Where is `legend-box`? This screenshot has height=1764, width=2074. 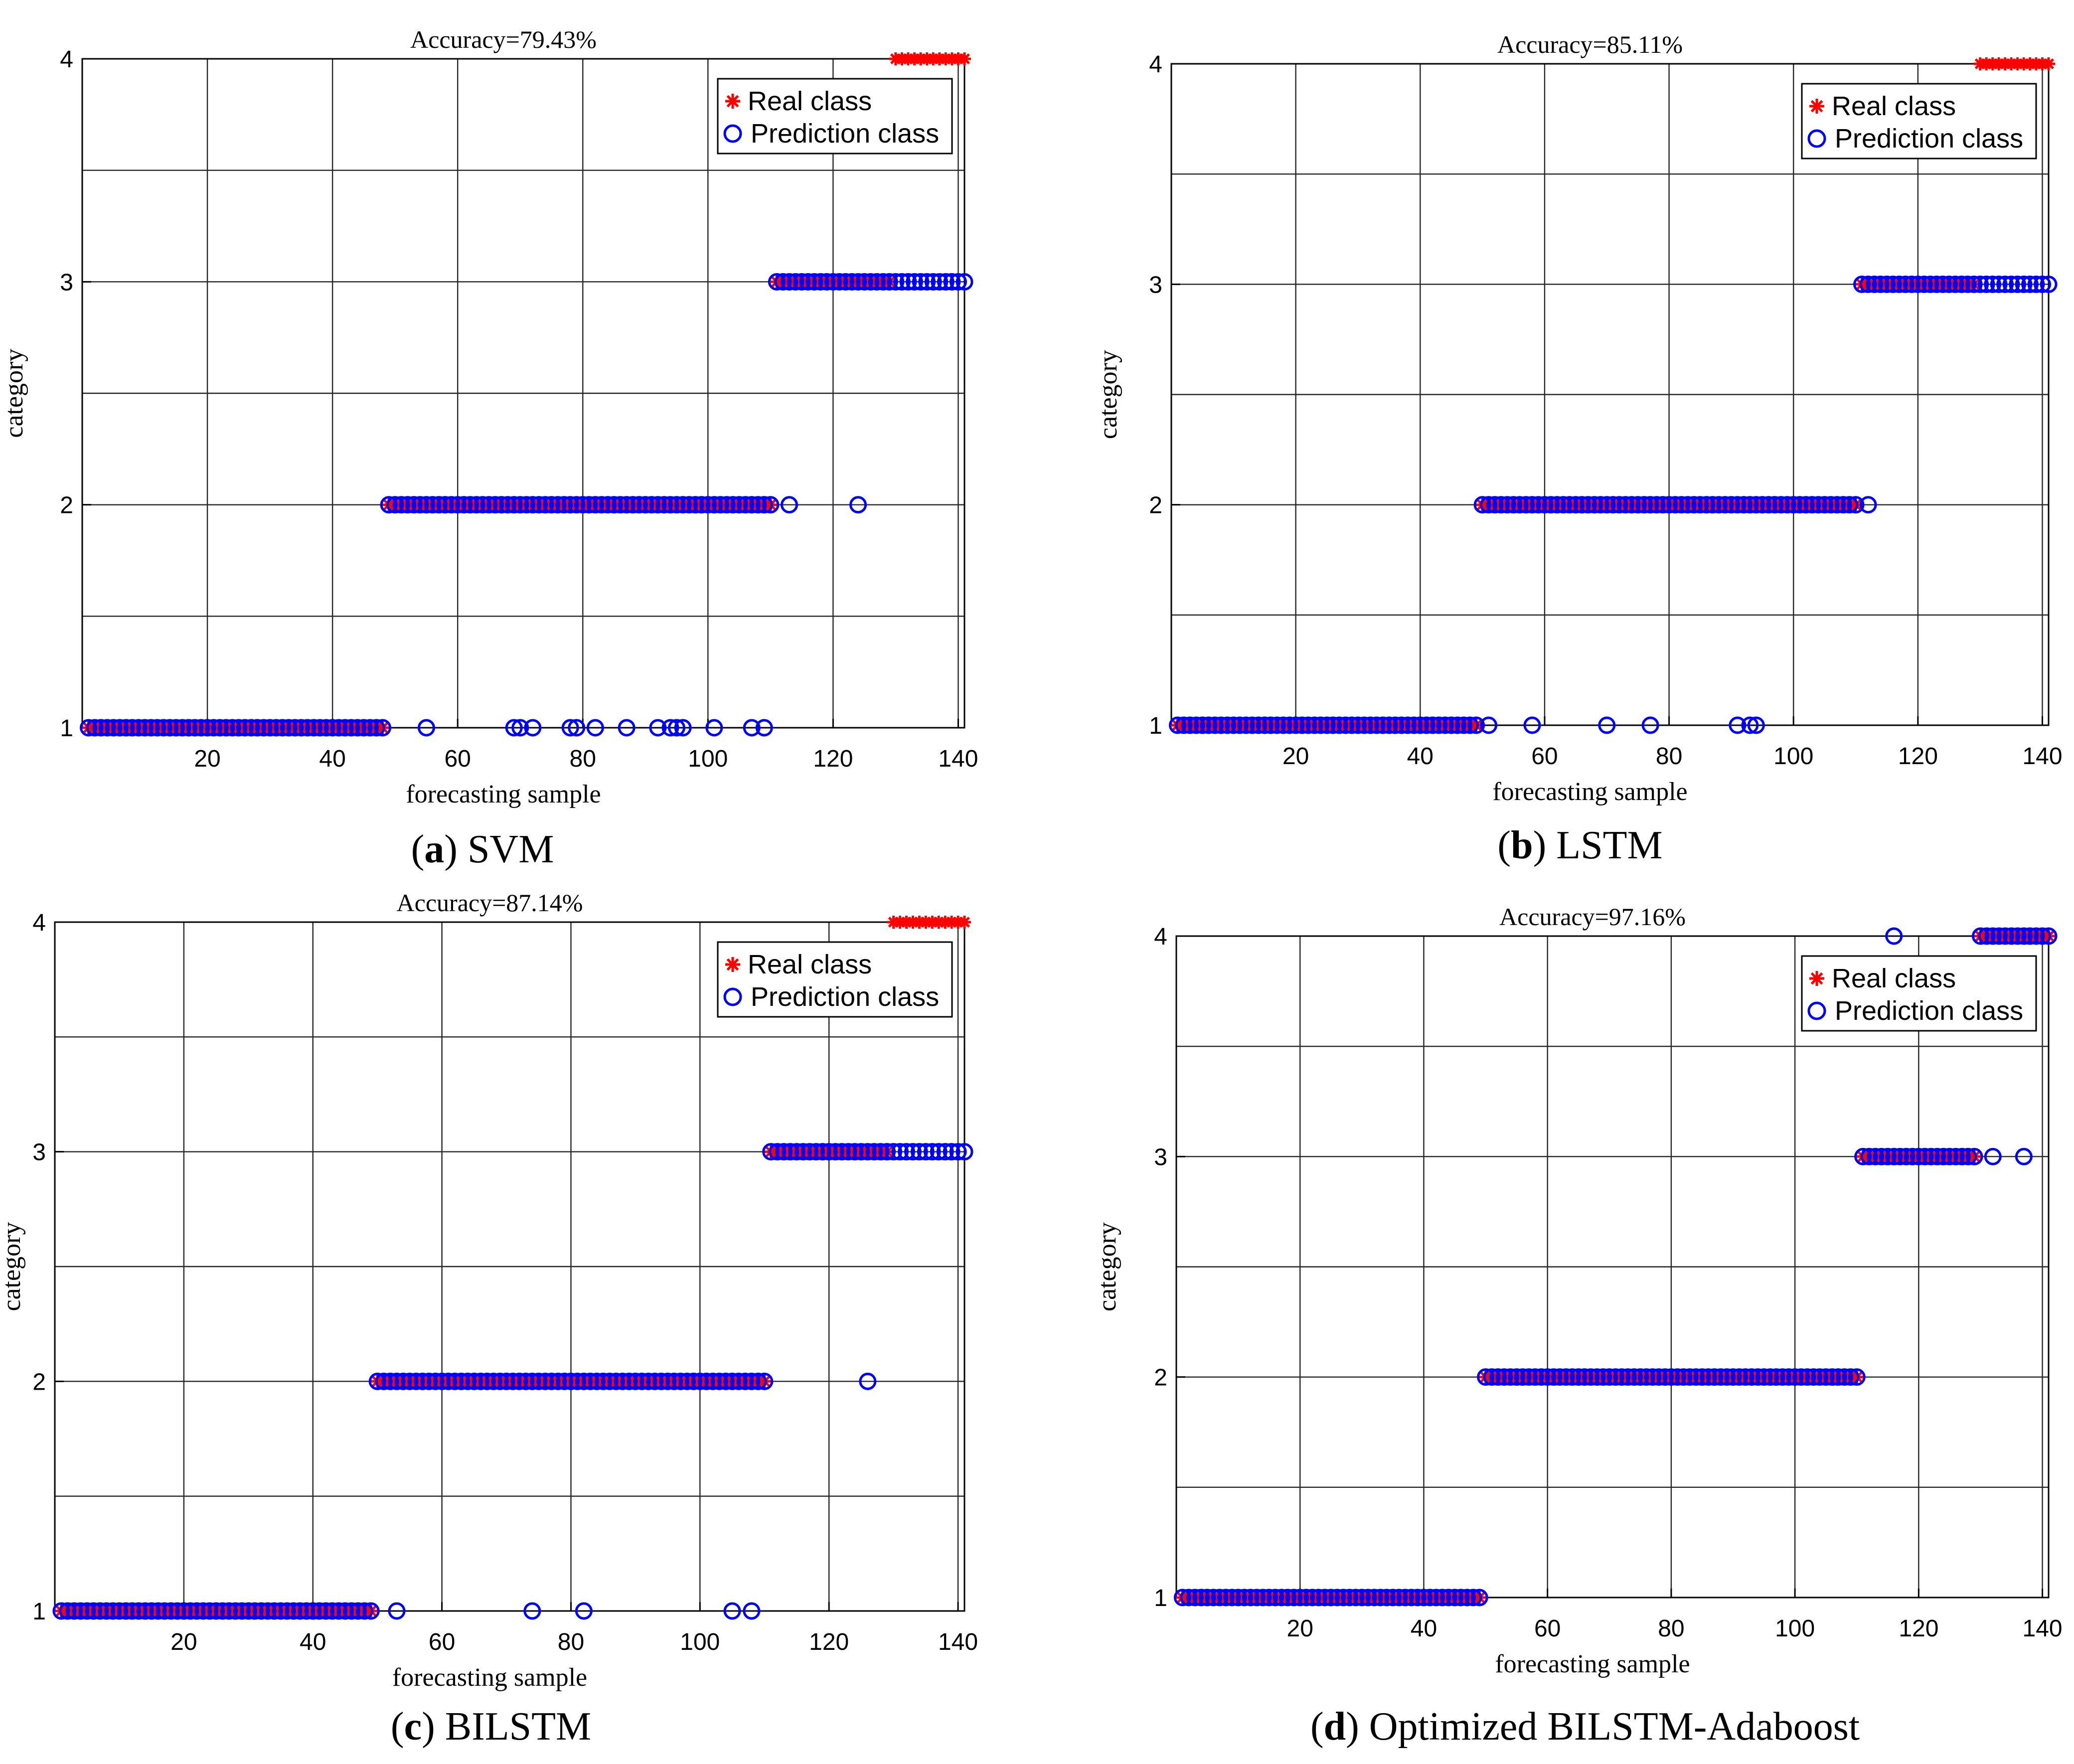
legend-box is located at coordinates (1919, 121).